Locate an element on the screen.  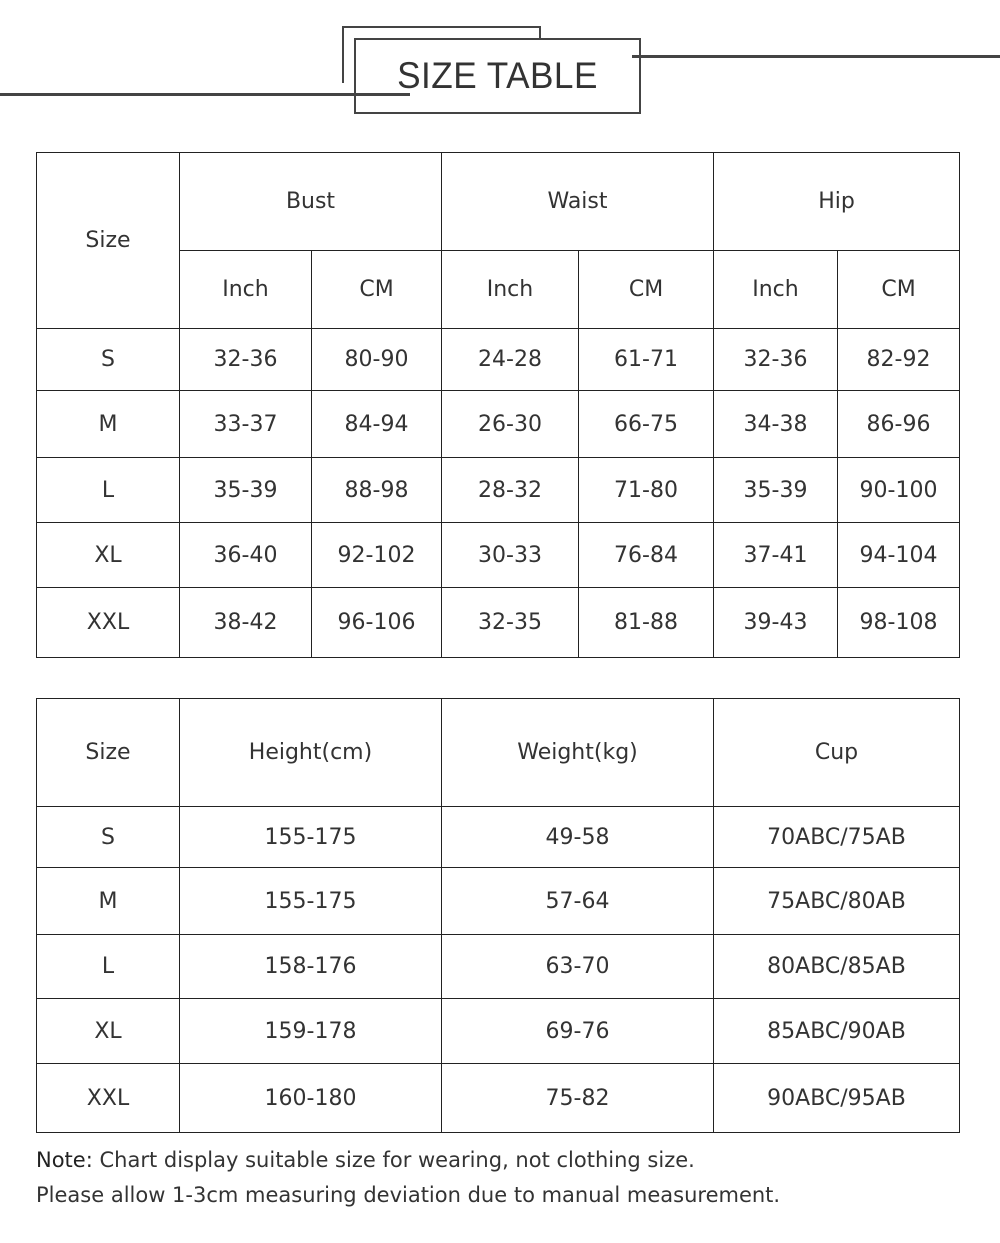
value-cell: 84-94 is located at coordinates (376, 424).